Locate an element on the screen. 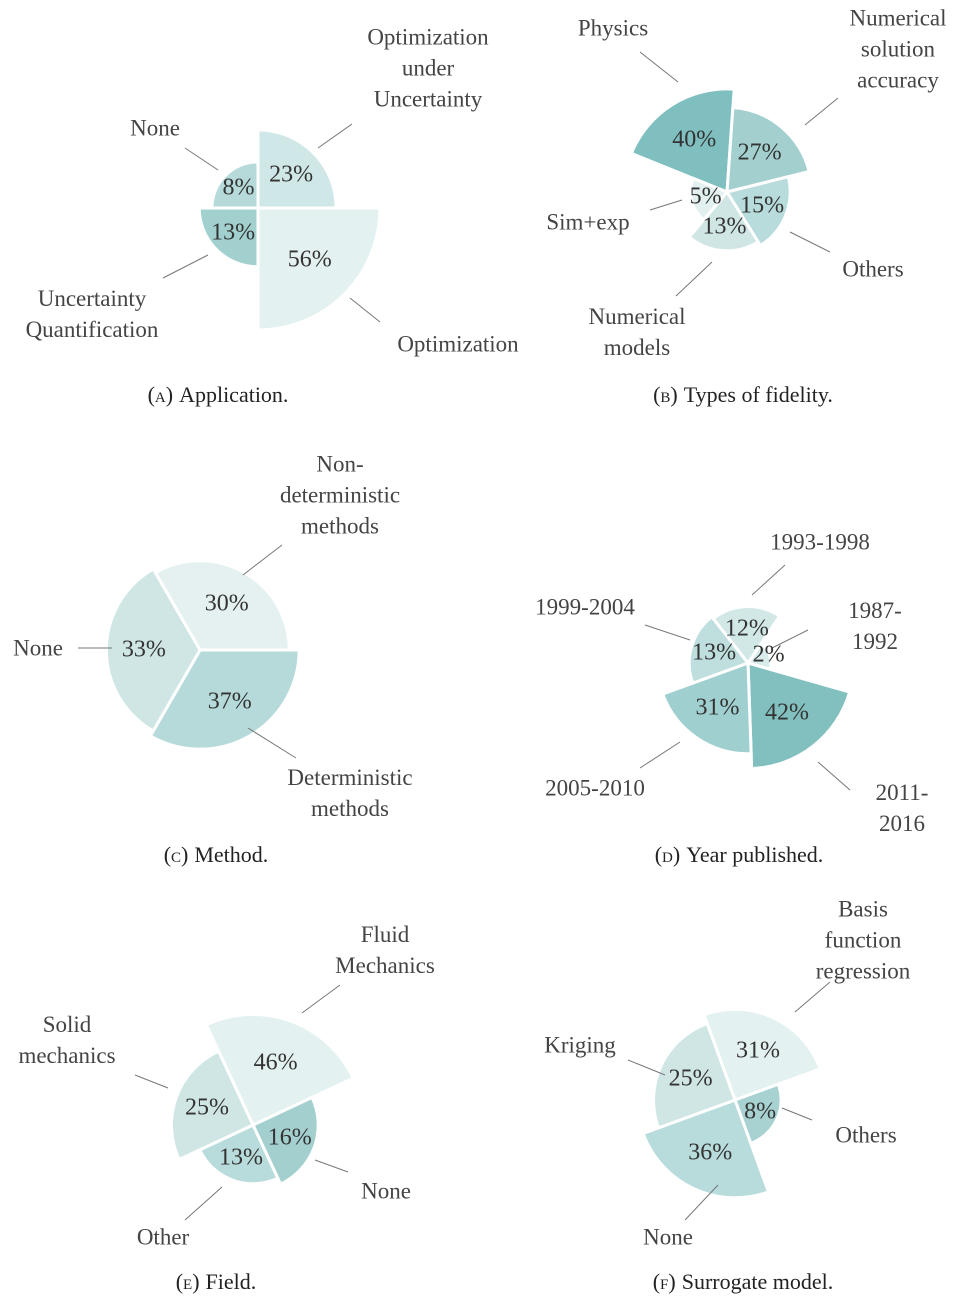 The height and width of the screenshot is (1298, 963). percent-label: 23% is located at coordinates (291, 174).